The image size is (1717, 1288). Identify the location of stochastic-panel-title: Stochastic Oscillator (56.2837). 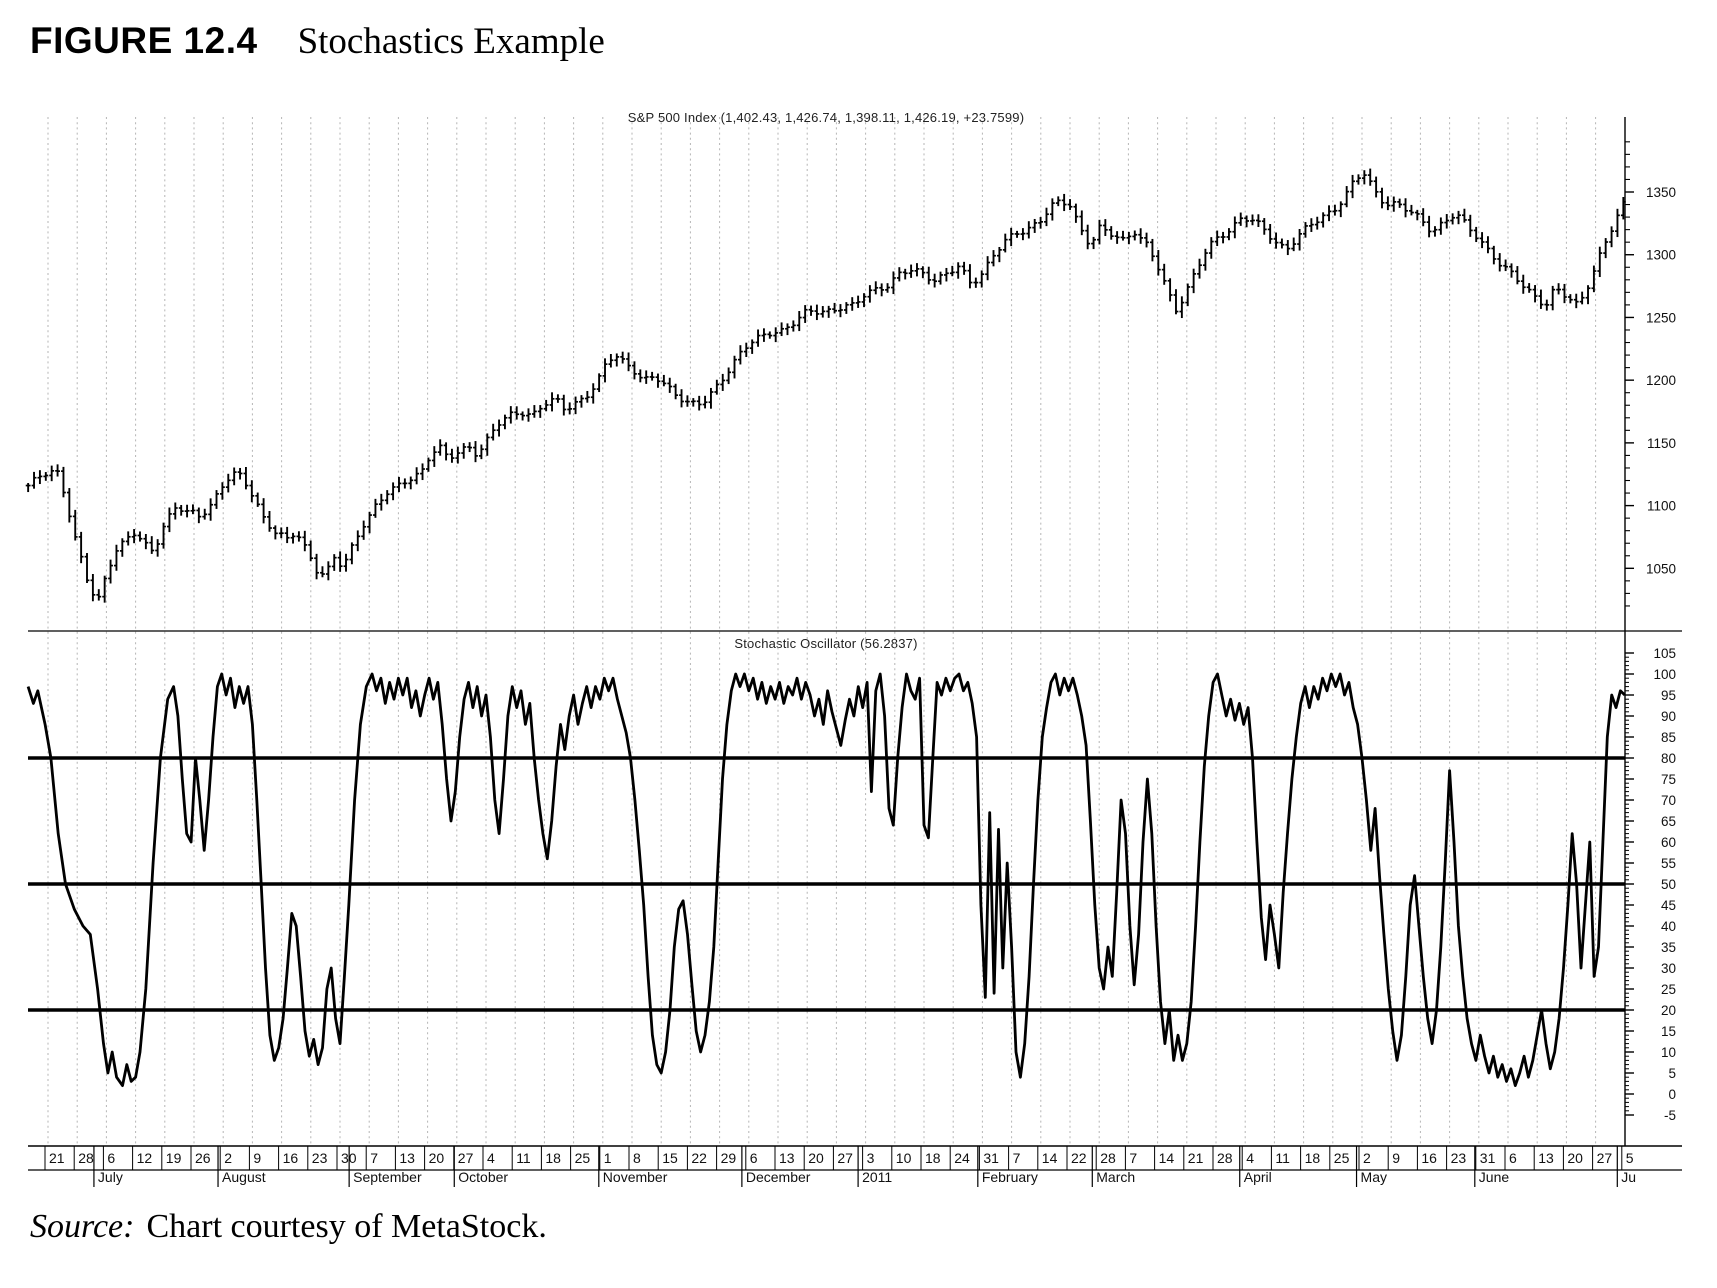
(826, 643).